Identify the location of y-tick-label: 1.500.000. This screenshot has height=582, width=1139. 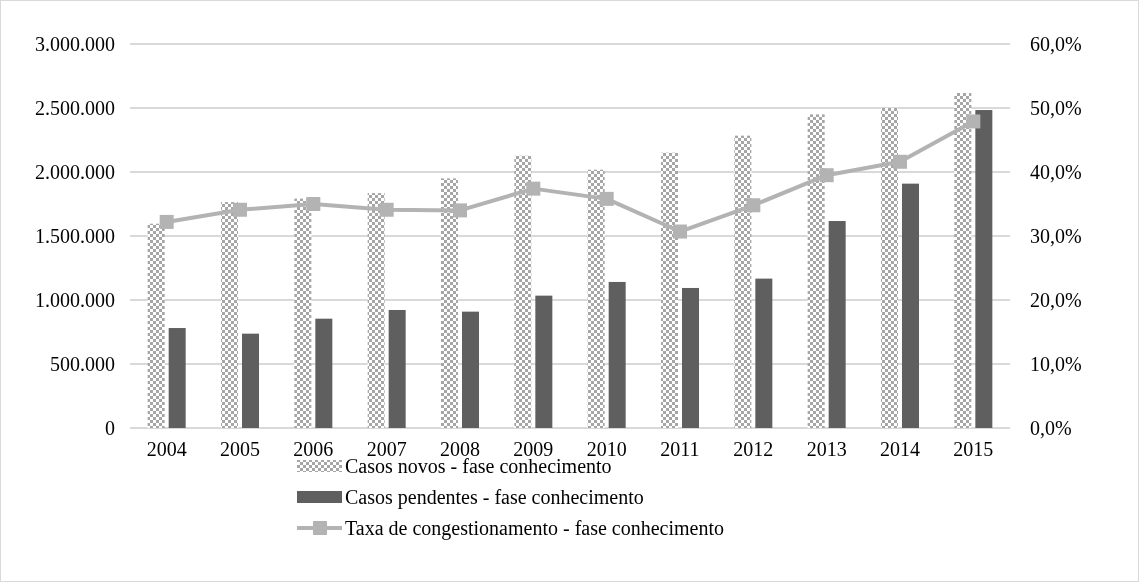
(75, 236).